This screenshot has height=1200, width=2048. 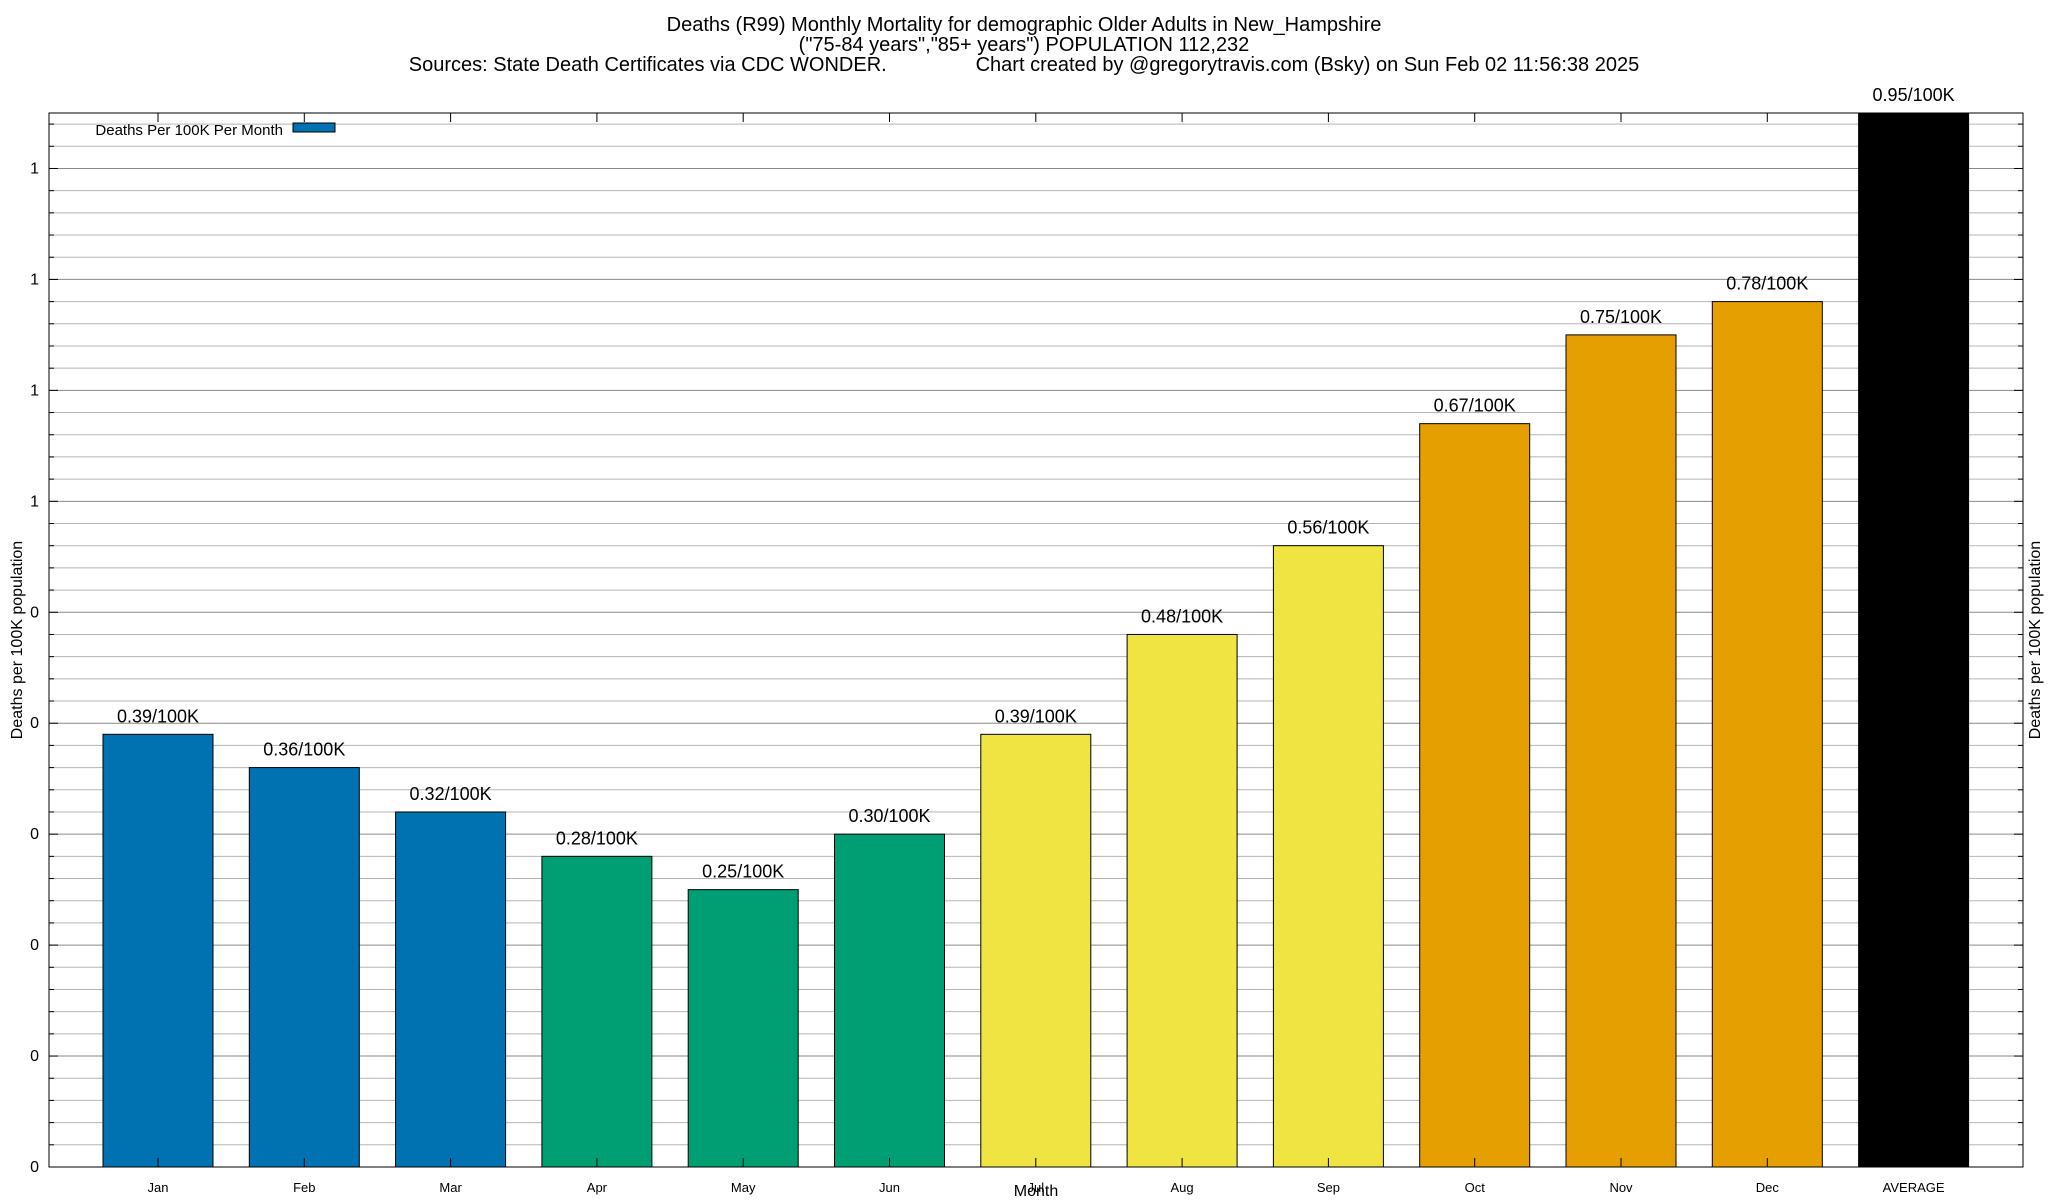 What do you see at coordinates (1328, 856) in the screenshot?
I see `bar-sep` at bounding box center [1328, 856].